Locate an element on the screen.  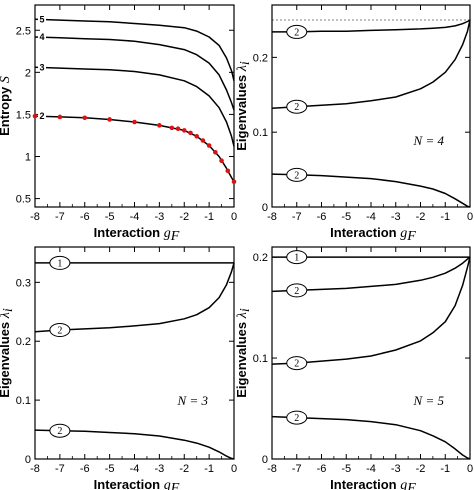
panel-annotation: N = 5 is located at coordinates (429, 400).